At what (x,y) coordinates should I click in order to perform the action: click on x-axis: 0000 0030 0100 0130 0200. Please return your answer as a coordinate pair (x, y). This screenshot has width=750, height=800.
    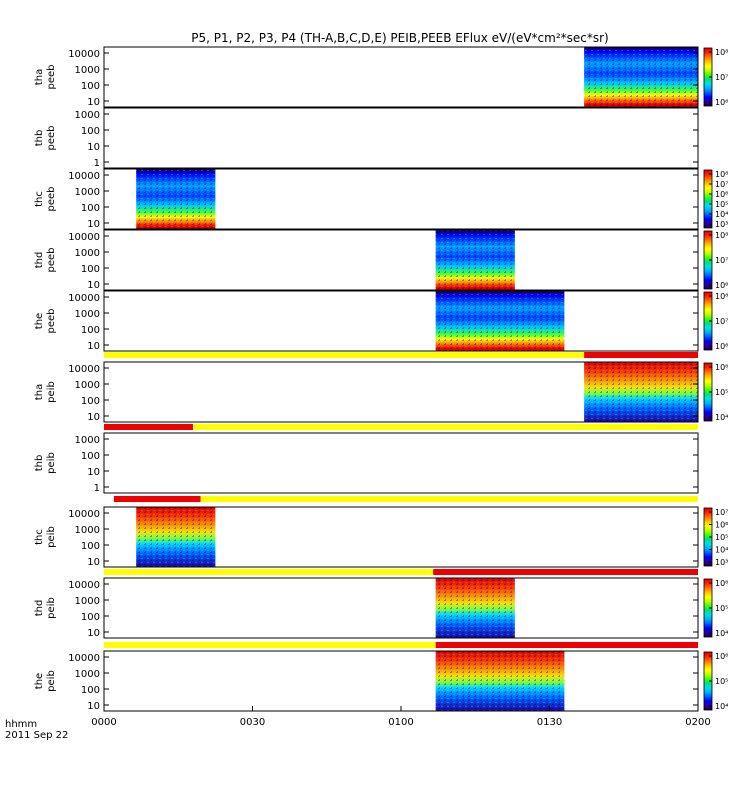
    Looking at the image, I should click on (401, 717).